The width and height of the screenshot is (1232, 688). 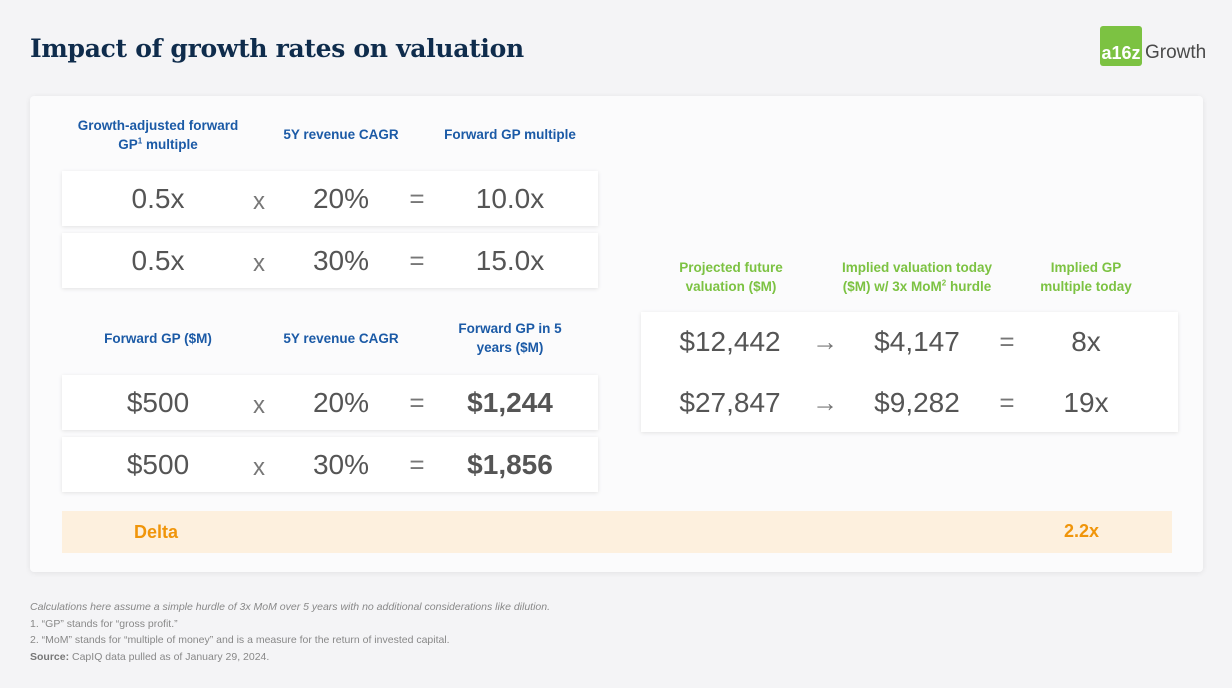 I want to click on delta-bar: Delta 2.2x, so click(x=617, y=532).